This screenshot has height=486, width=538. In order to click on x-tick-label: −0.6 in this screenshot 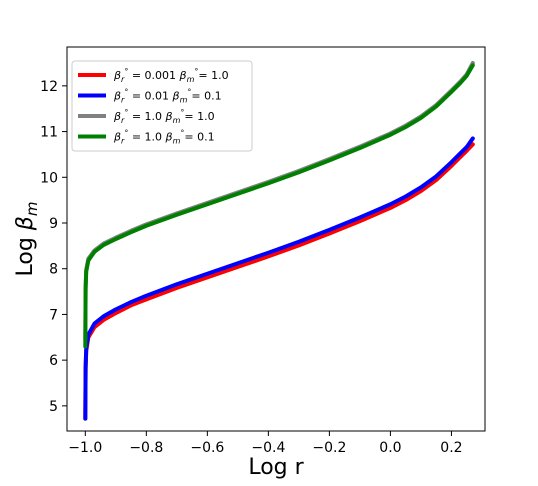, I will do `click(207, 448)`.